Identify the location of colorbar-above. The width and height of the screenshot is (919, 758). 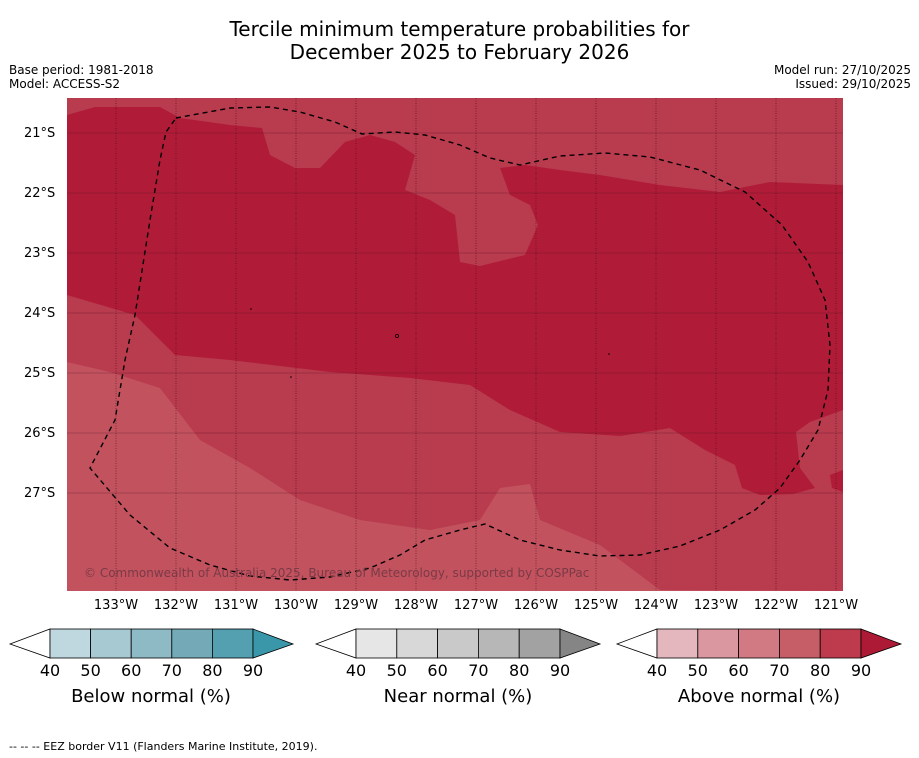
(759, 643).